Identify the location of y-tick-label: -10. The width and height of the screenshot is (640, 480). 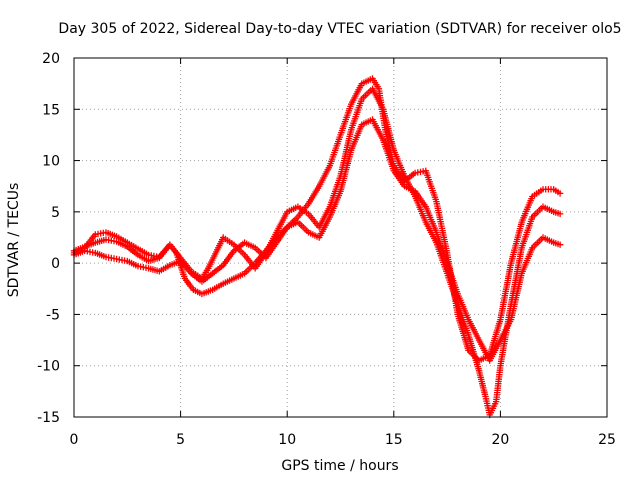
(48, 367).